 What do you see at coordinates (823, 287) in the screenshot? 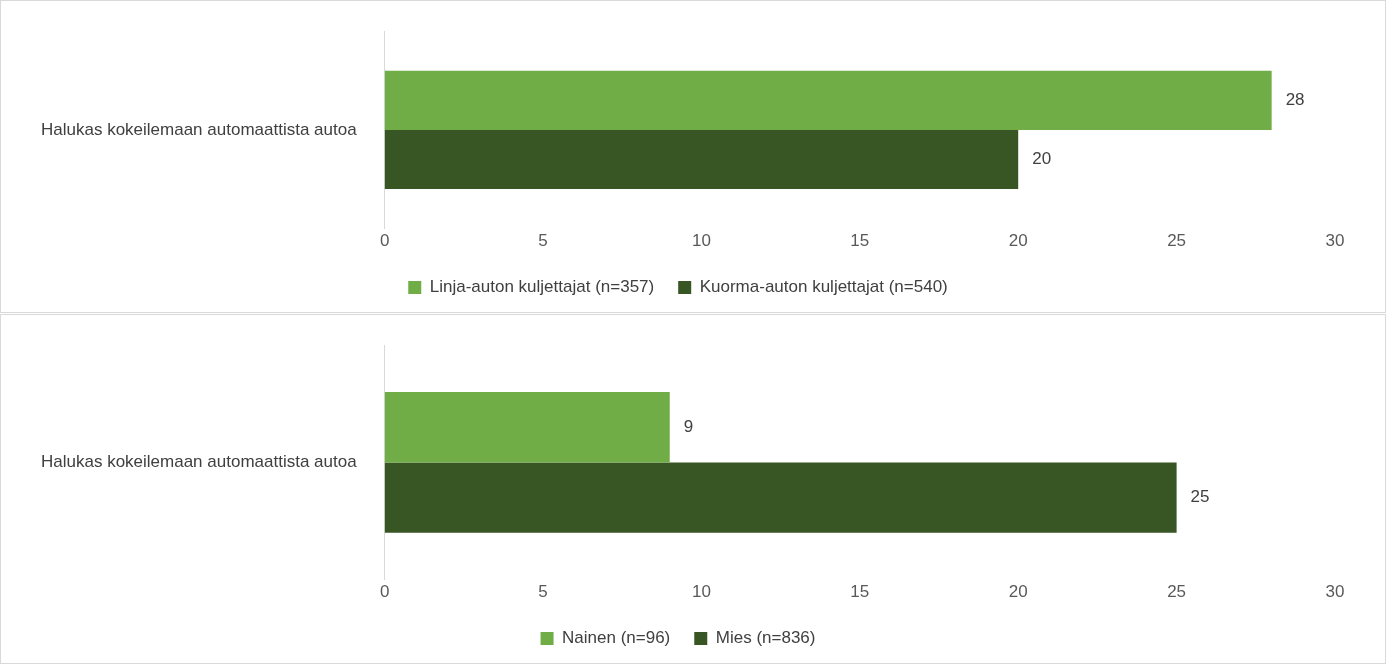
I see `legend-label: Kuorma-auton kuljettajat (n=540)` at bounding box center [823, 287].